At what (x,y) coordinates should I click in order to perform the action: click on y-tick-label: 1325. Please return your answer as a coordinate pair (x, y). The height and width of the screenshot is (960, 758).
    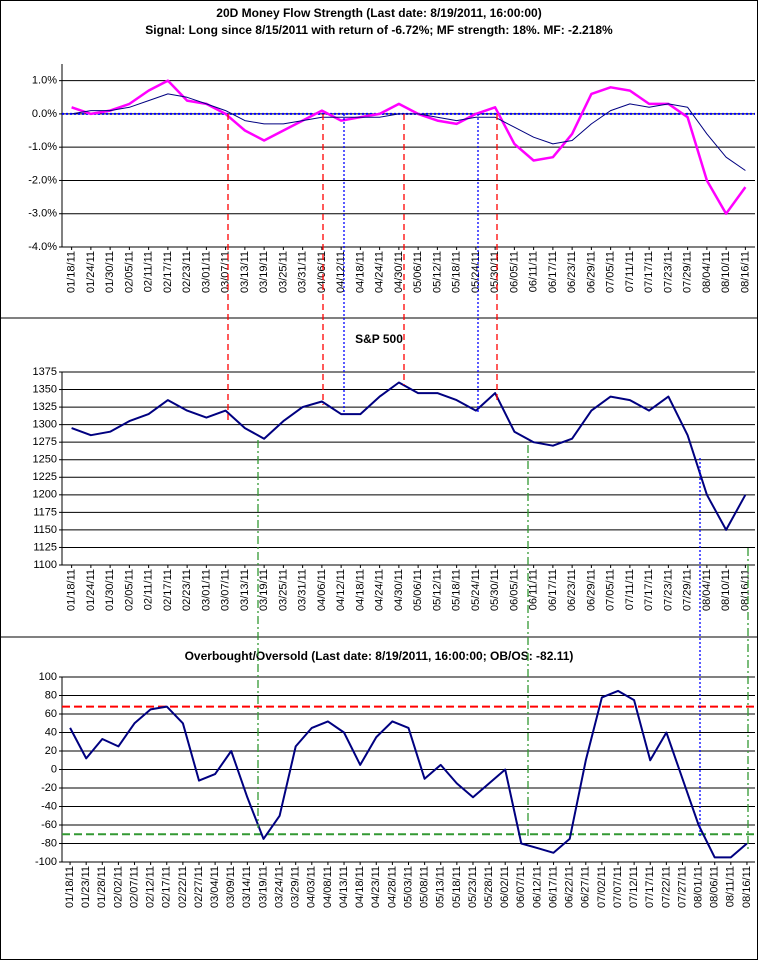
    Looking at the image, I should click on (45, 407).